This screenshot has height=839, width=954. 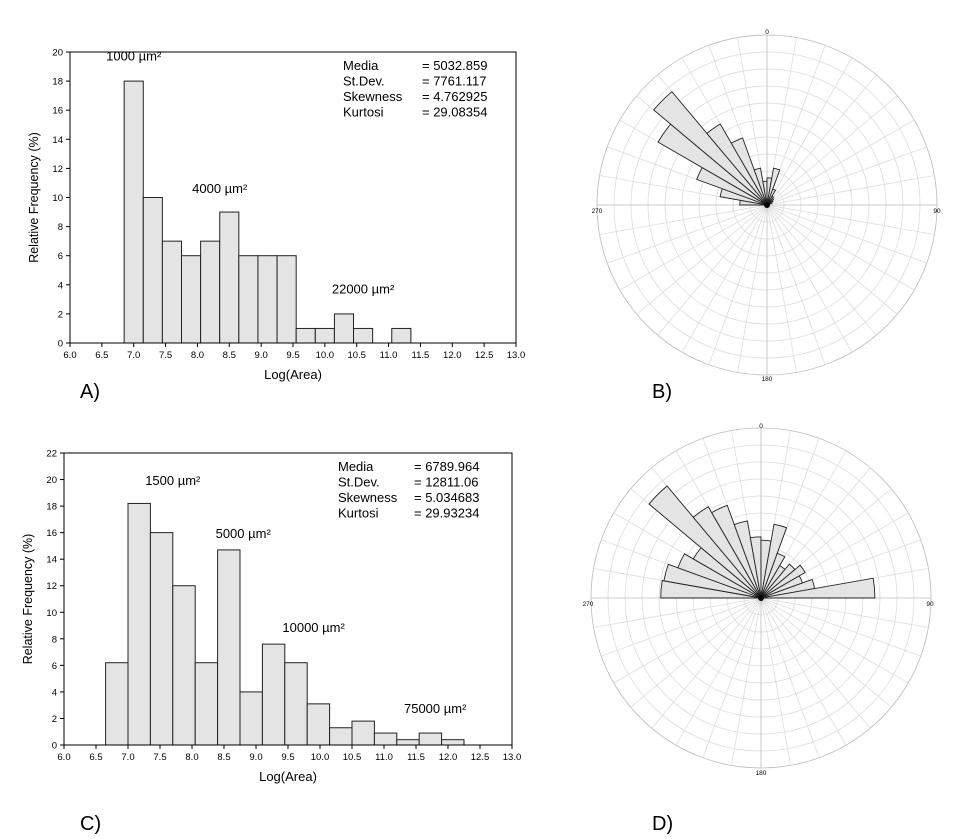 I want to click on y-tick-label: 12, so click(x=51, y=586).